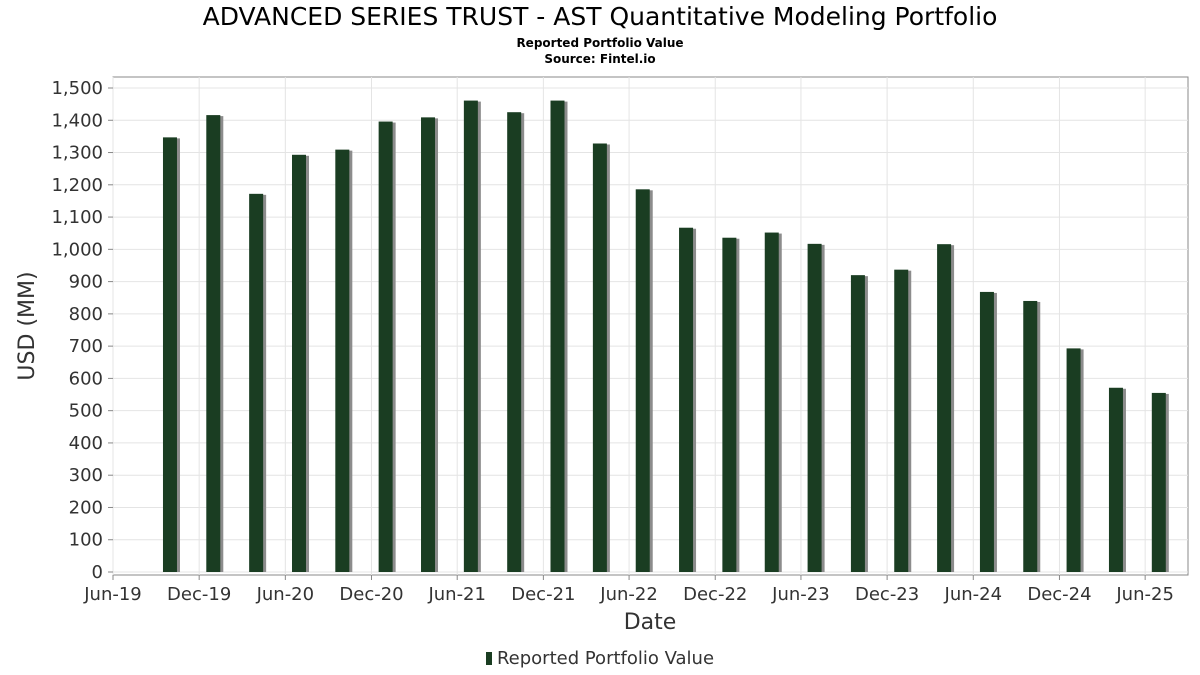  I want to click on x-tick-label: Dec-21, so click(543, 594).